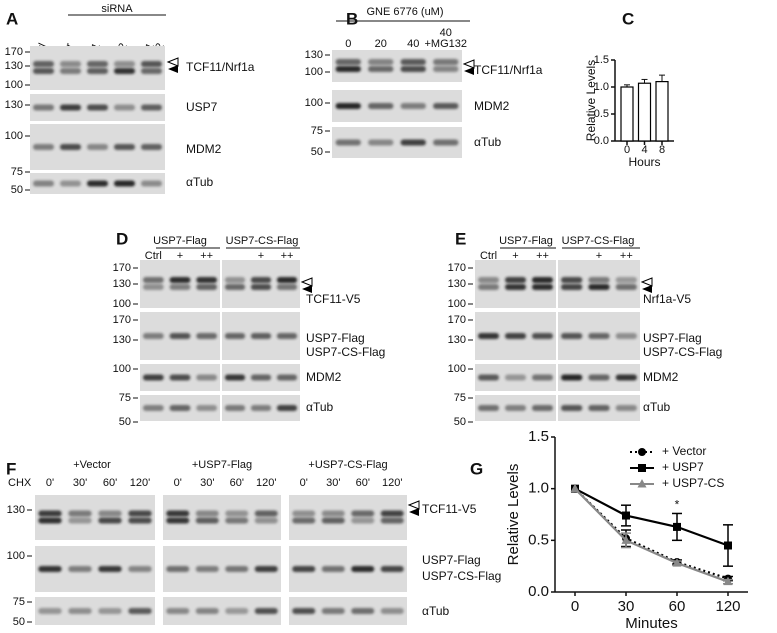 The height and width of the screenshot is (633, 777). I want to click on lane-label: 0, so click(348, 44).